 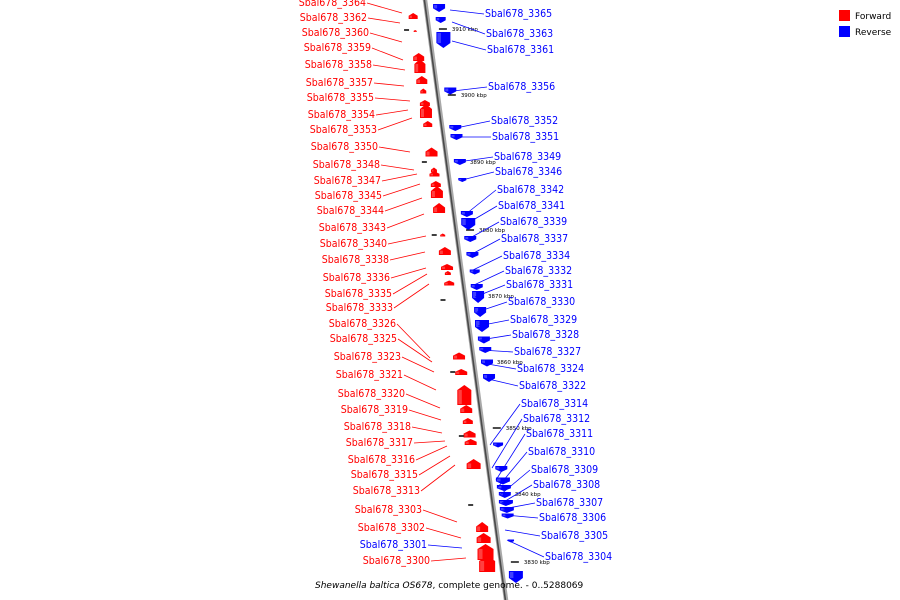 I want to click on tick-label: 3850 kbp, so click(x=519, y=429).